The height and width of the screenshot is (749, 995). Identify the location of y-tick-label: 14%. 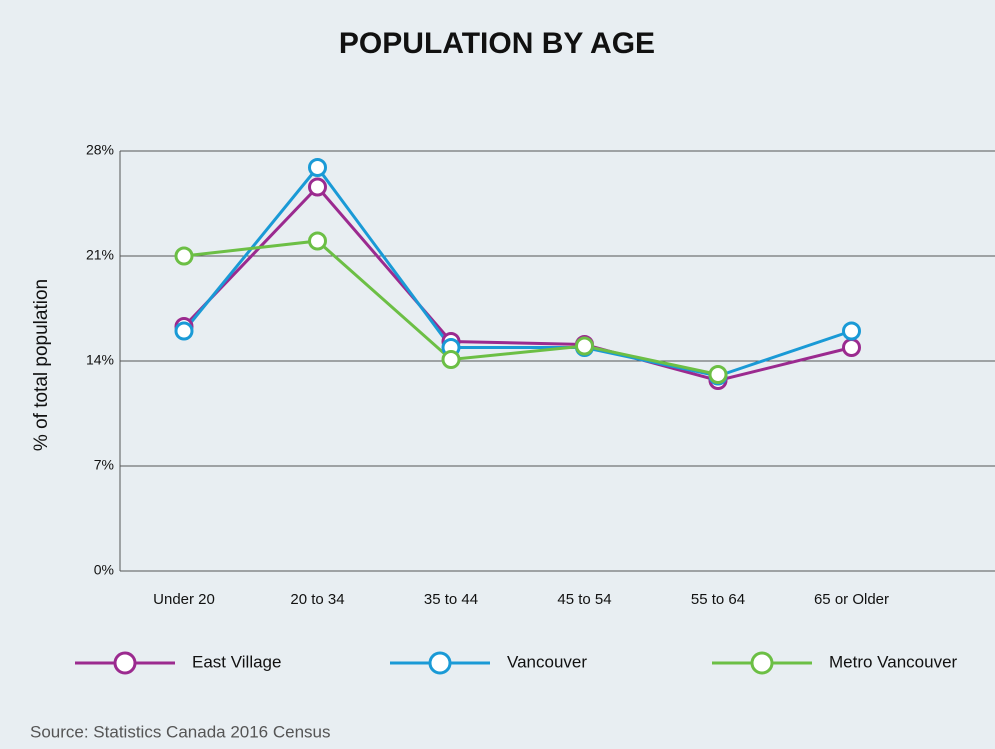
(100, 360).